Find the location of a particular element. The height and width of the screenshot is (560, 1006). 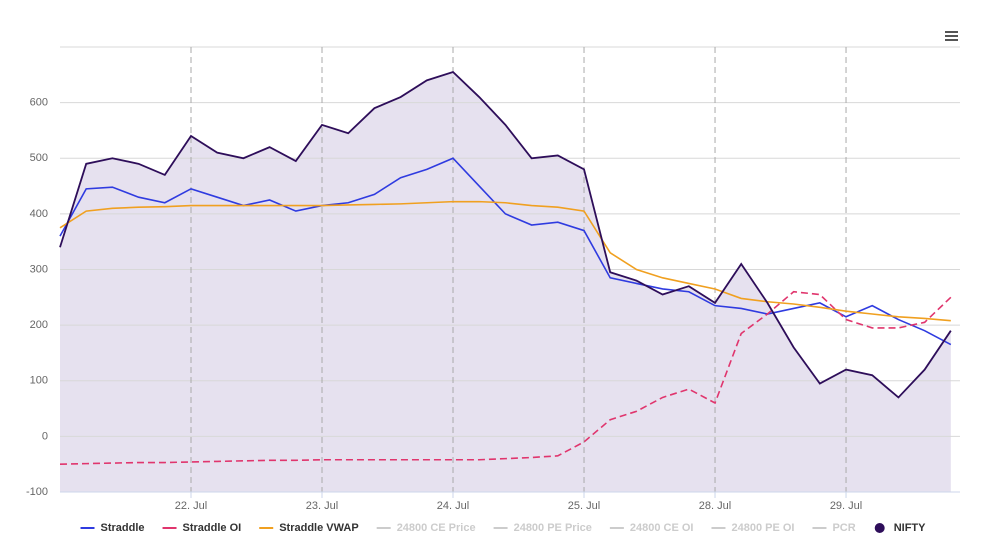

legend-item: Straddle VWAP is located at coordinates (309, 528).